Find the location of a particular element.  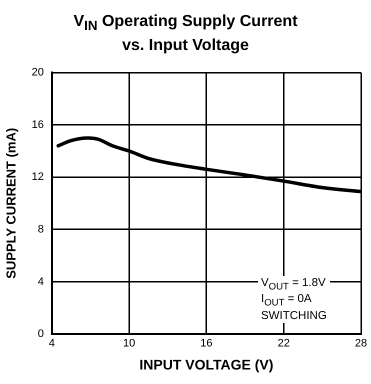

x-tick-label: 22 is located at coordinates (284, 344).